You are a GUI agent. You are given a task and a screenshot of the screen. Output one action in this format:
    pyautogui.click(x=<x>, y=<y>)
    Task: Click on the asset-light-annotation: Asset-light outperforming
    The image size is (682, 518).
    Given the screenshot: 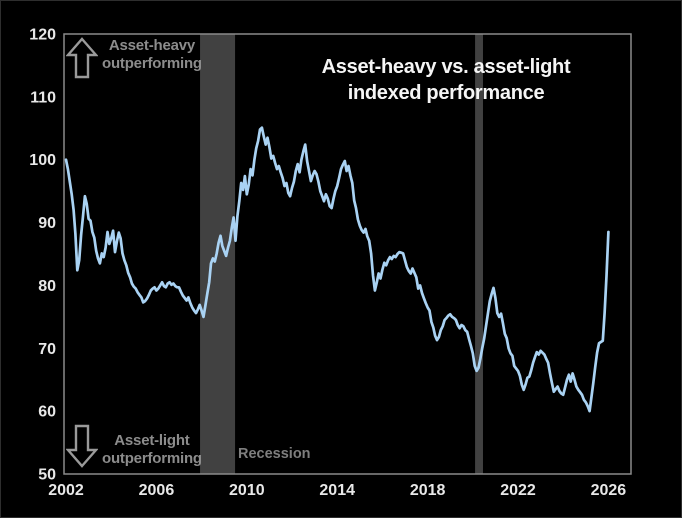 What is the action you would take?
    pyautogui.click(x=134, y=446)
    